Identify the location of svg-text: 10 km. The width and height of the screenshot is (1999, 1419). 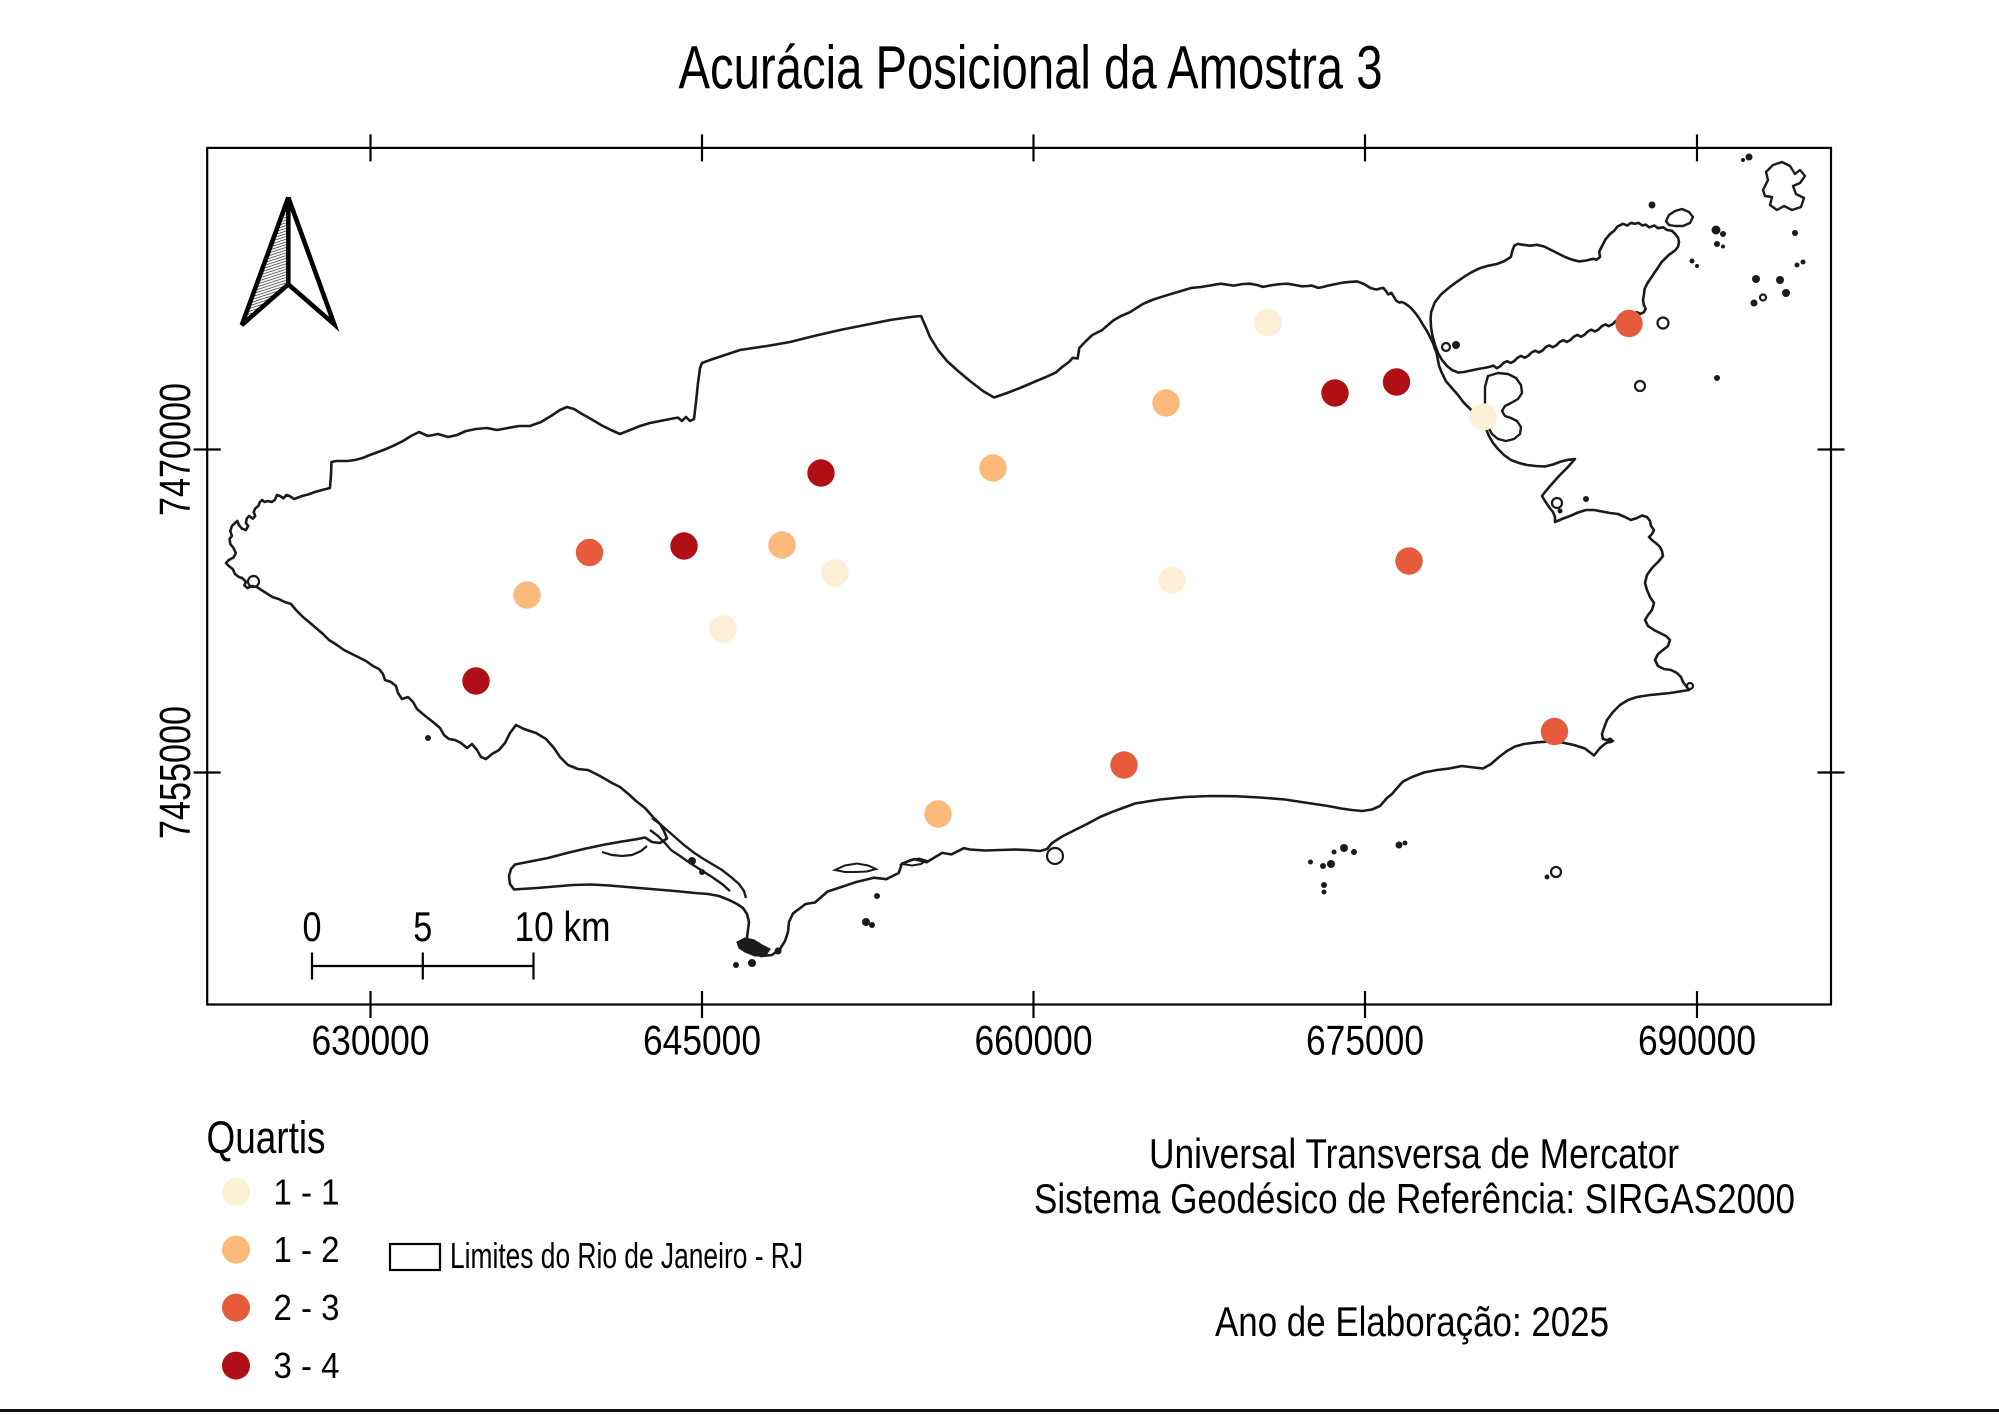
(563, 926).